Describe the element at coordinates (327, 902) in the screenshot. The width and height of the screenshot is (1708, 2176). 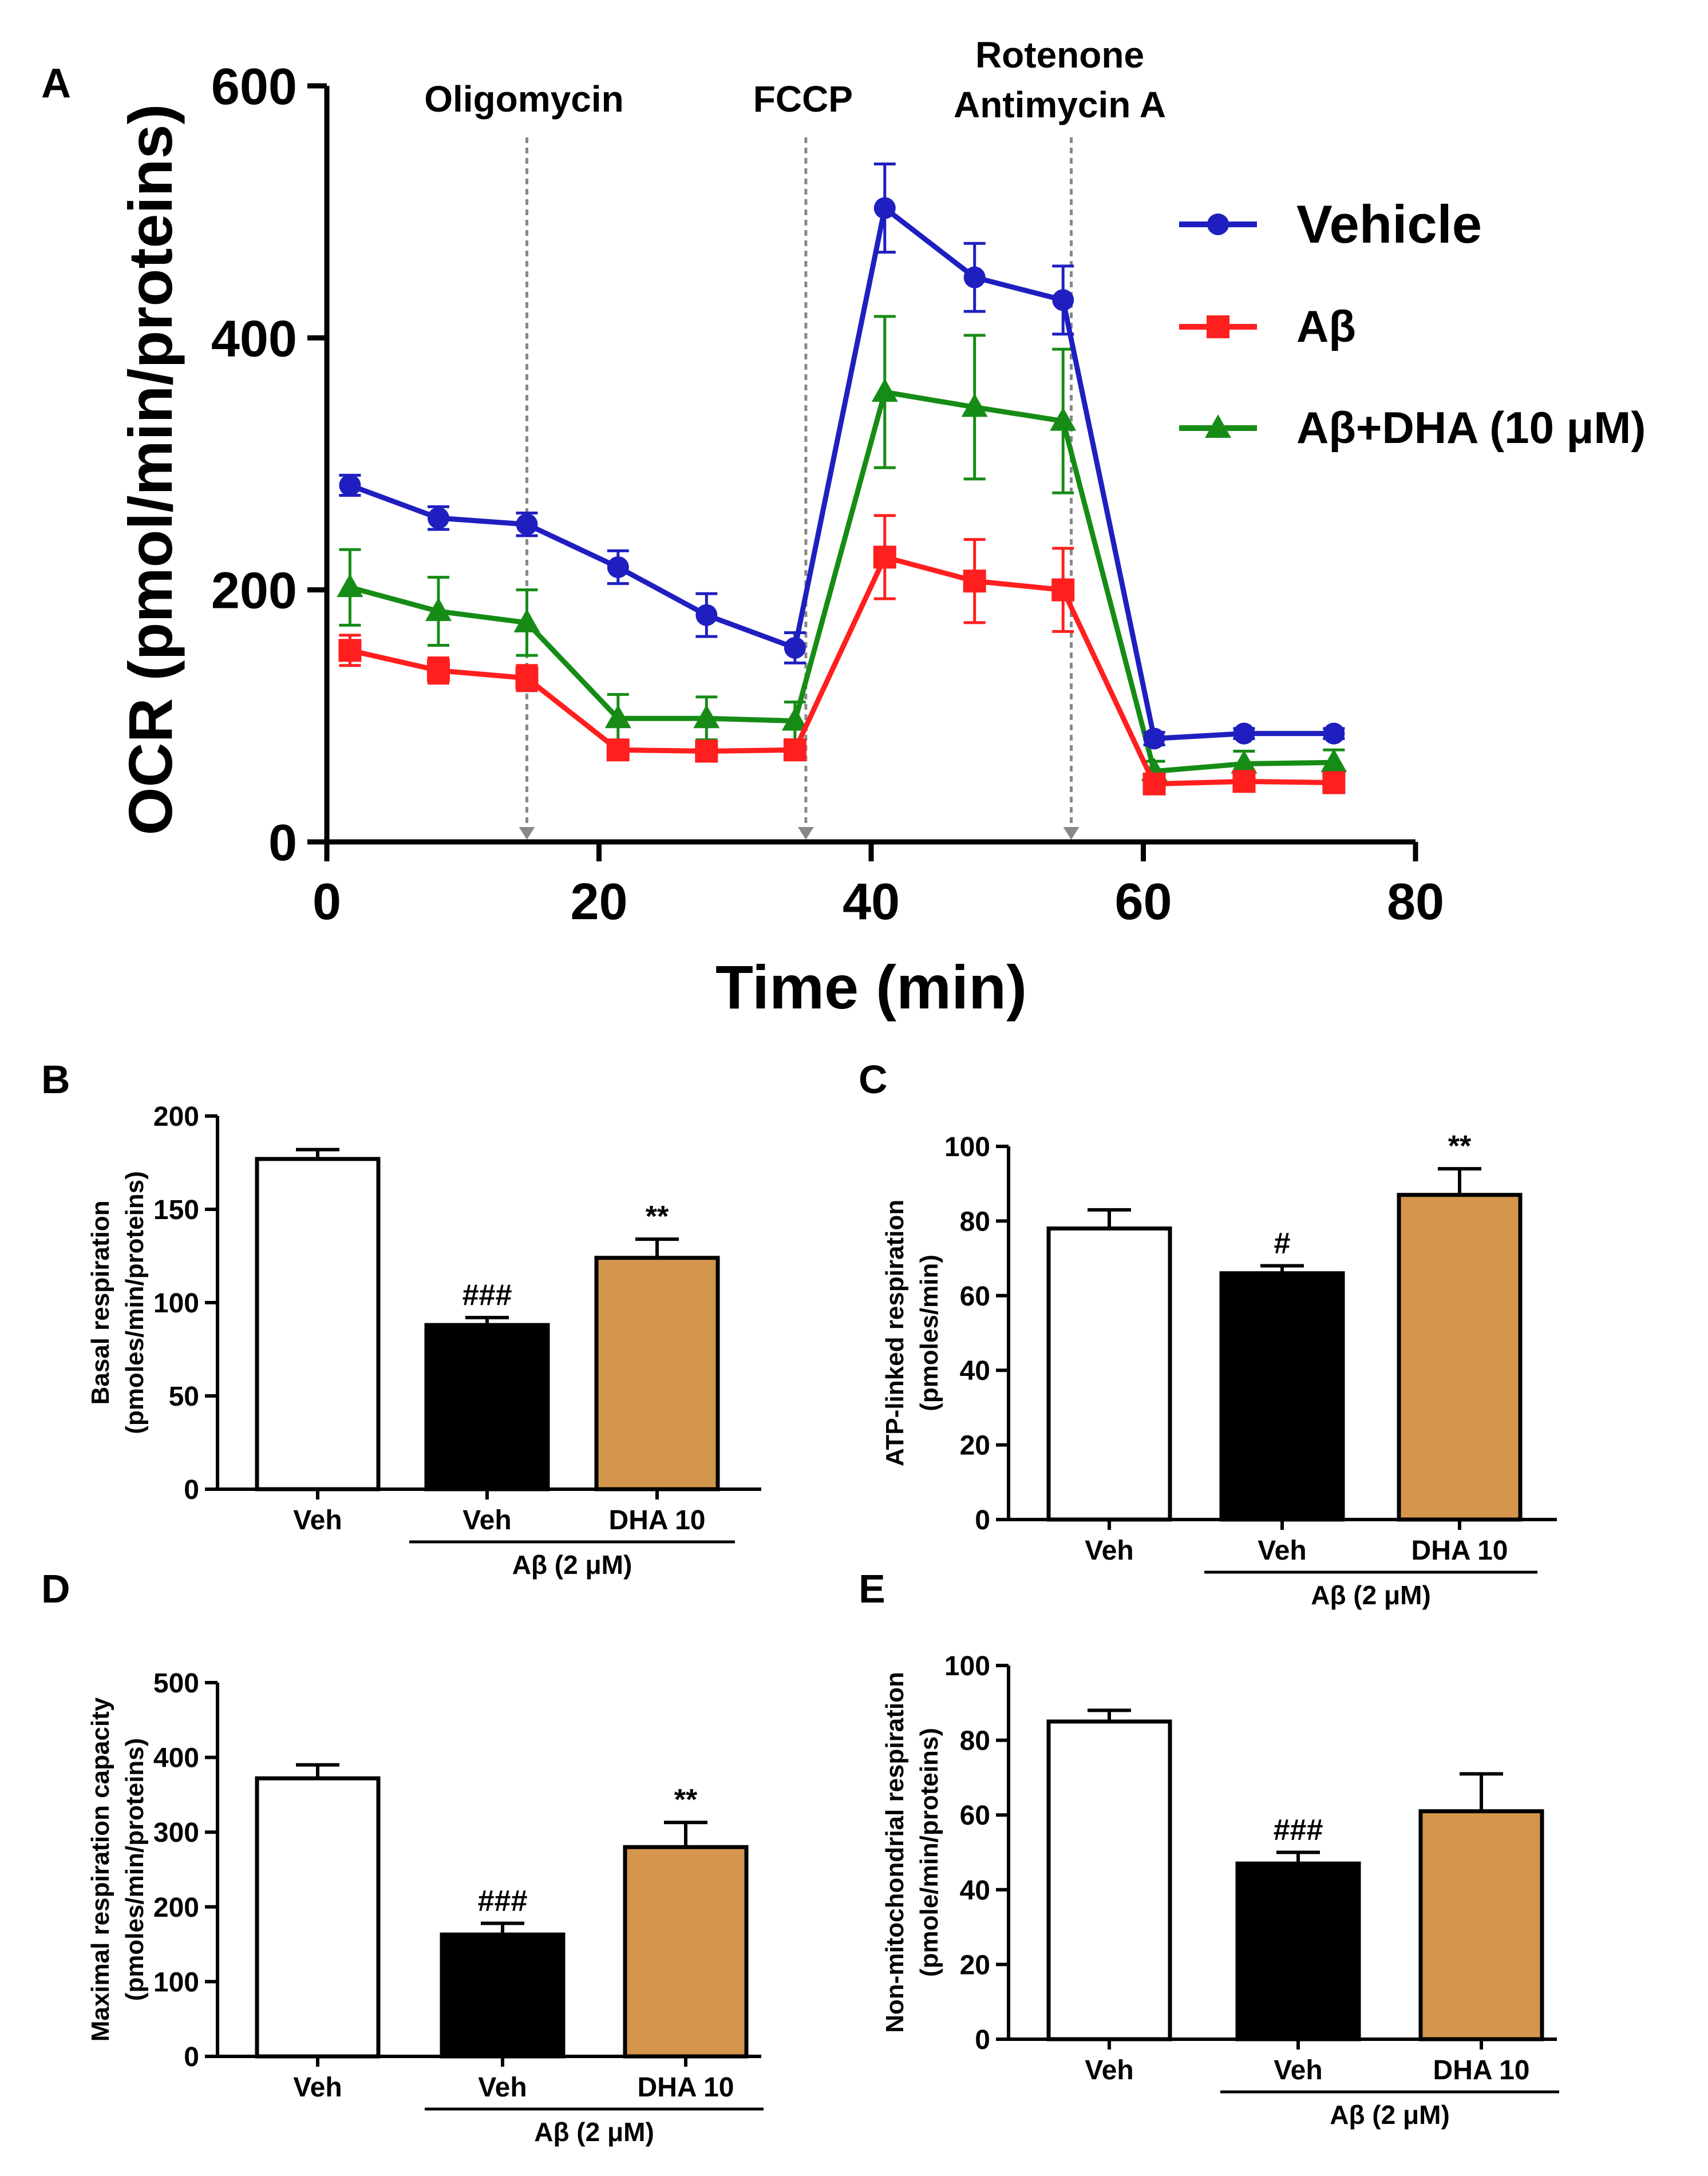
I see `x-tick-label: 0` at that location.